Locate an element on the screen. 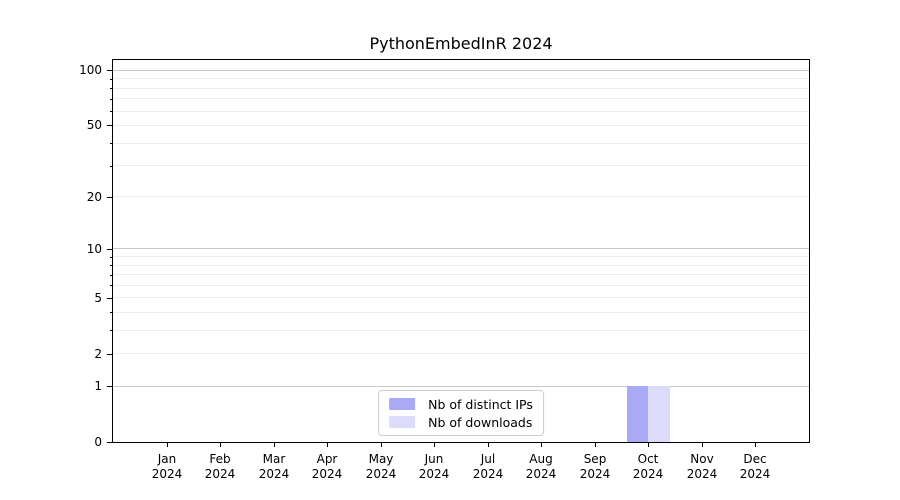  legend-item-distinct-ips: Nb of distinct IPs is located at coordinates (461, 404).